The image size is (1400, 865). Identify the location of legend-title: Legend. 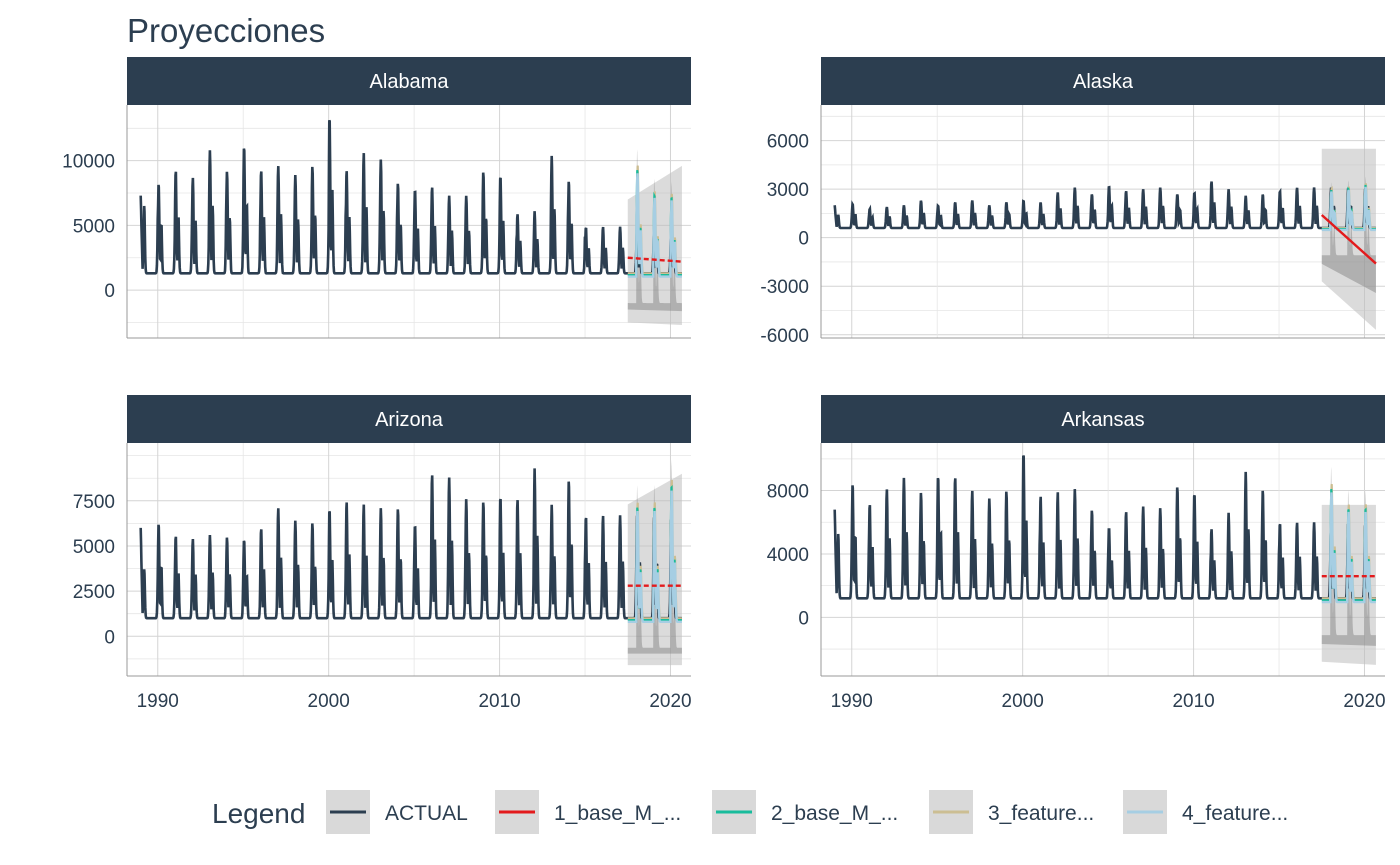
(258, 813).